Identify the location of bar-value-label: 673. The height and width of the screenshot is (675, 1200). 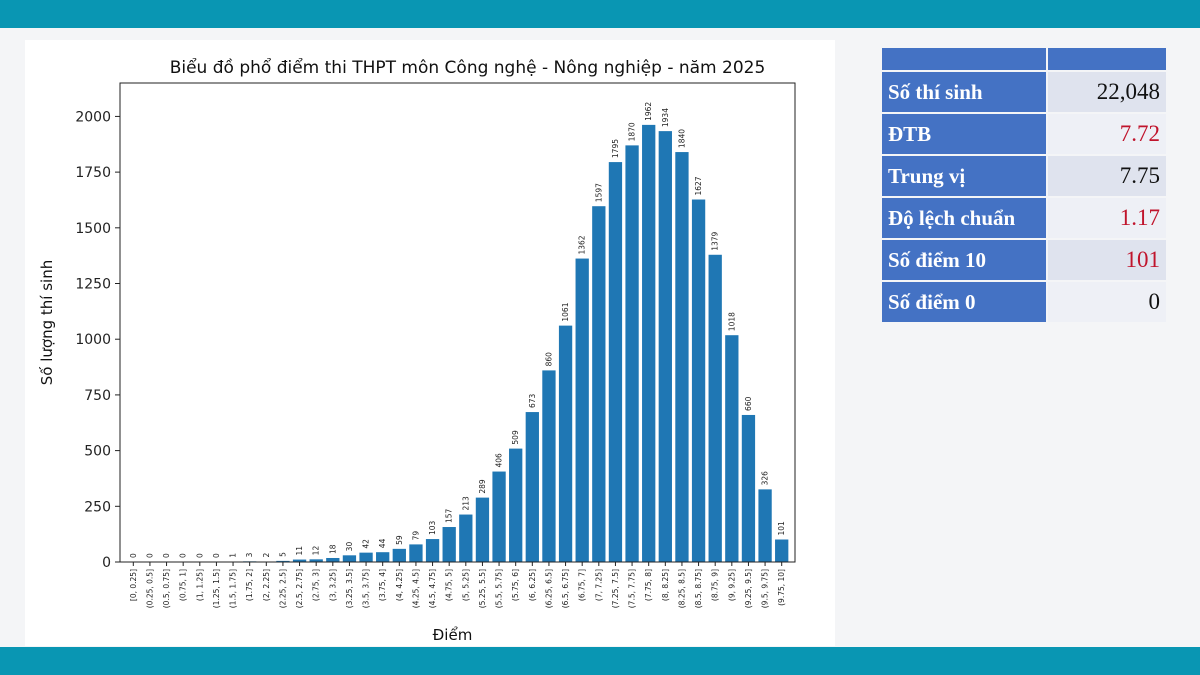
(532, 401).